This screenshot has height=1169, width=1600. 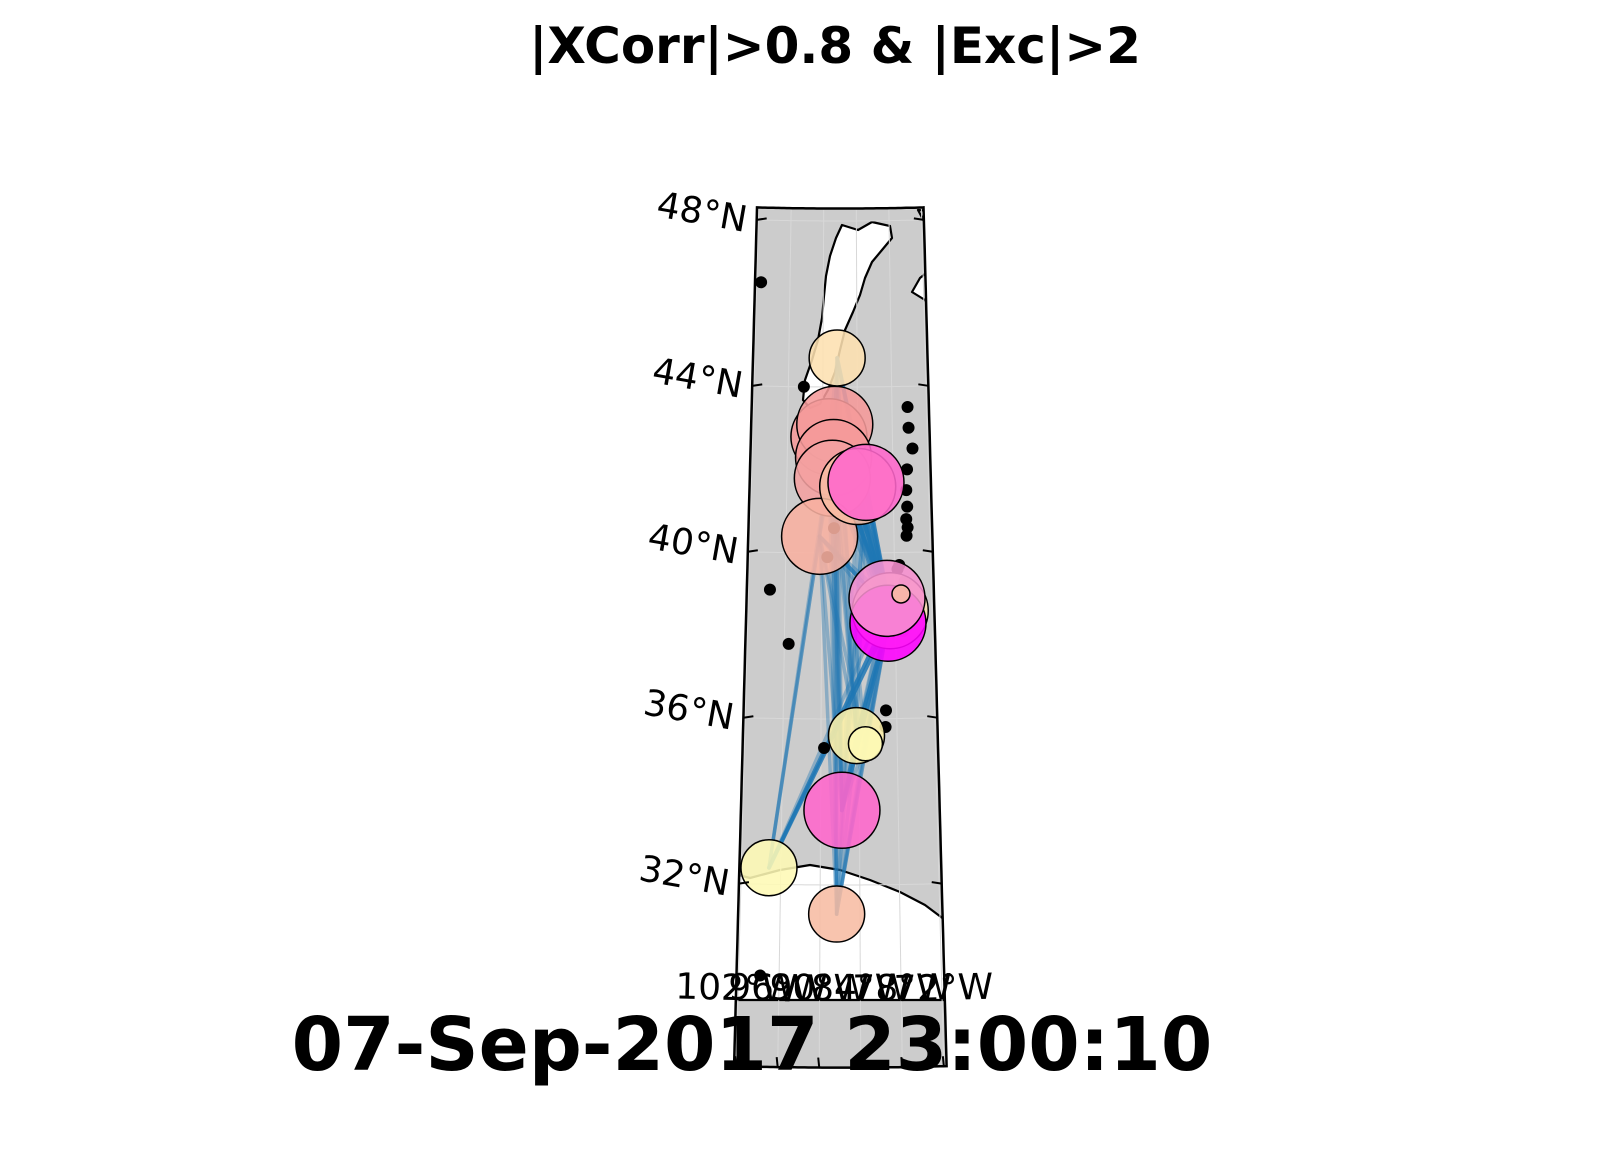 I want to click on timestamp: 07-Sep-2017 23:00:10, so click(x=752, y=1045).